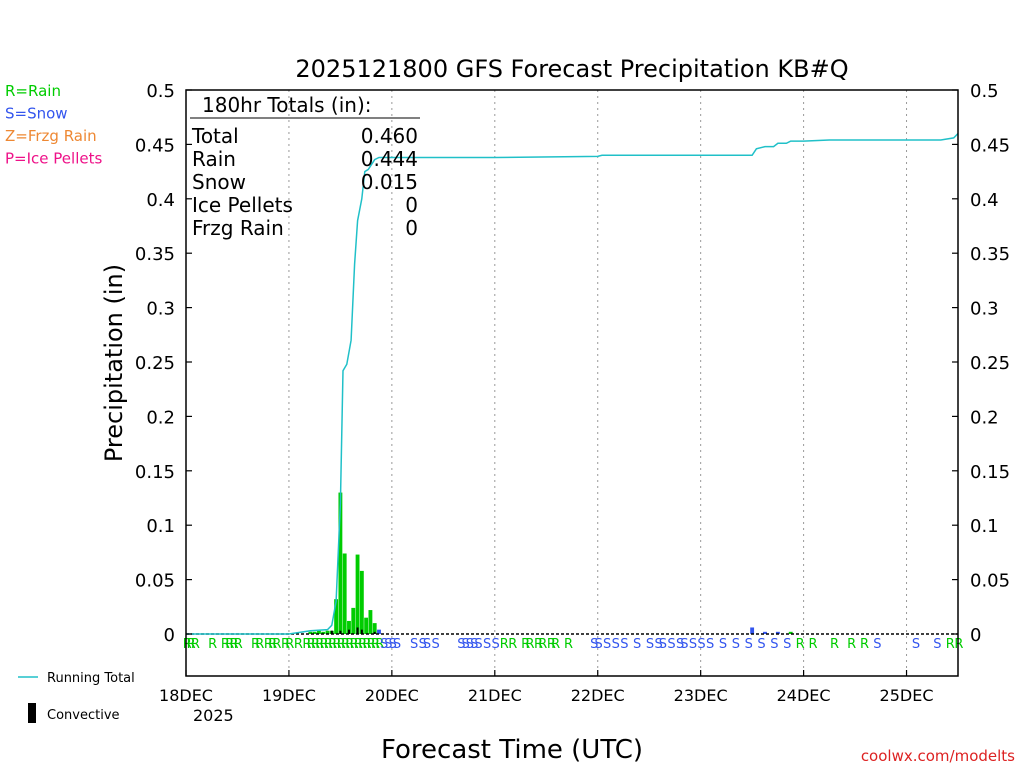  Describe the element at coordinates (36, 114) in the screenshot. I see `legend-type-1: S=Snow` at that location.